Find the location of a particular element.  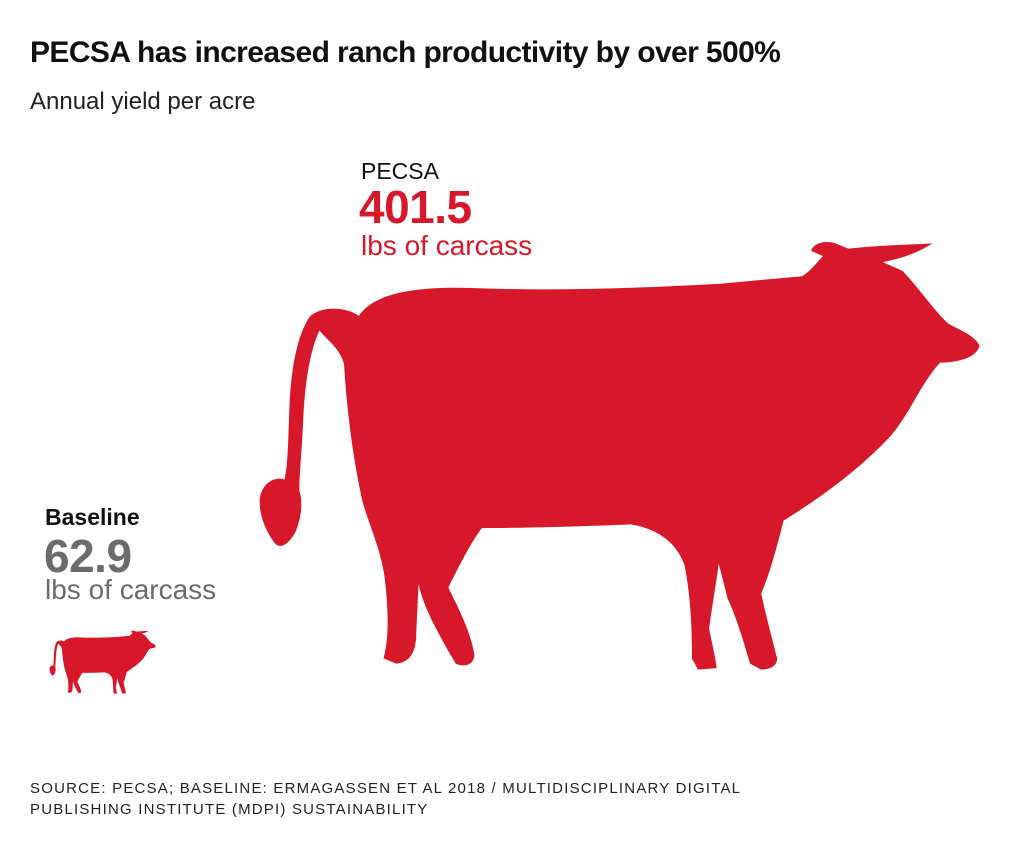

pecsa-label: PECSA is located at coordinates (400, 171).